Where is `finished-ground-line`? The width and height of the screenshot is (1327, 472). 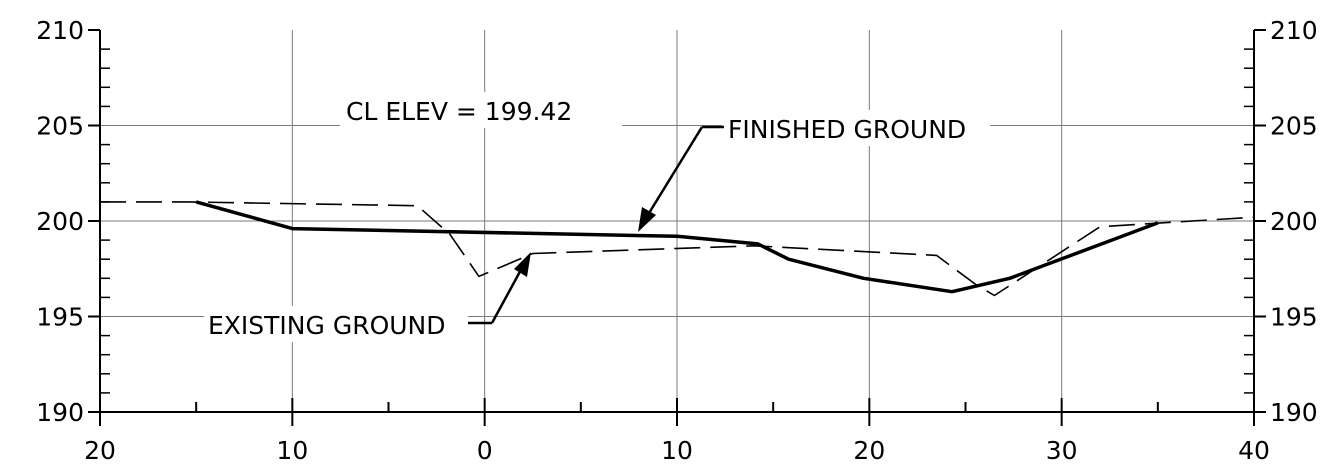
finished-ground-line is located at coordinates (677, 247).